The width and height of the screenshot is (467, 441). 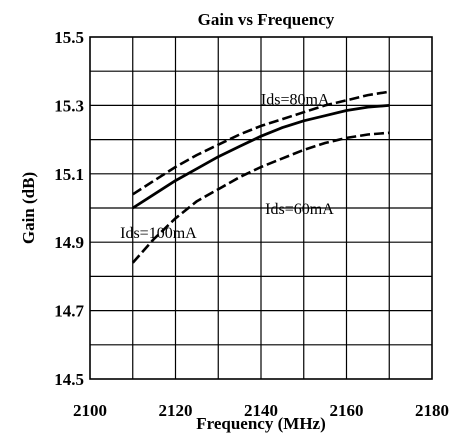 What do you see at coordinates (69, 379) in the screenshot?
I see `y-tick-label: 14.5` at bounding box center [69, 379].